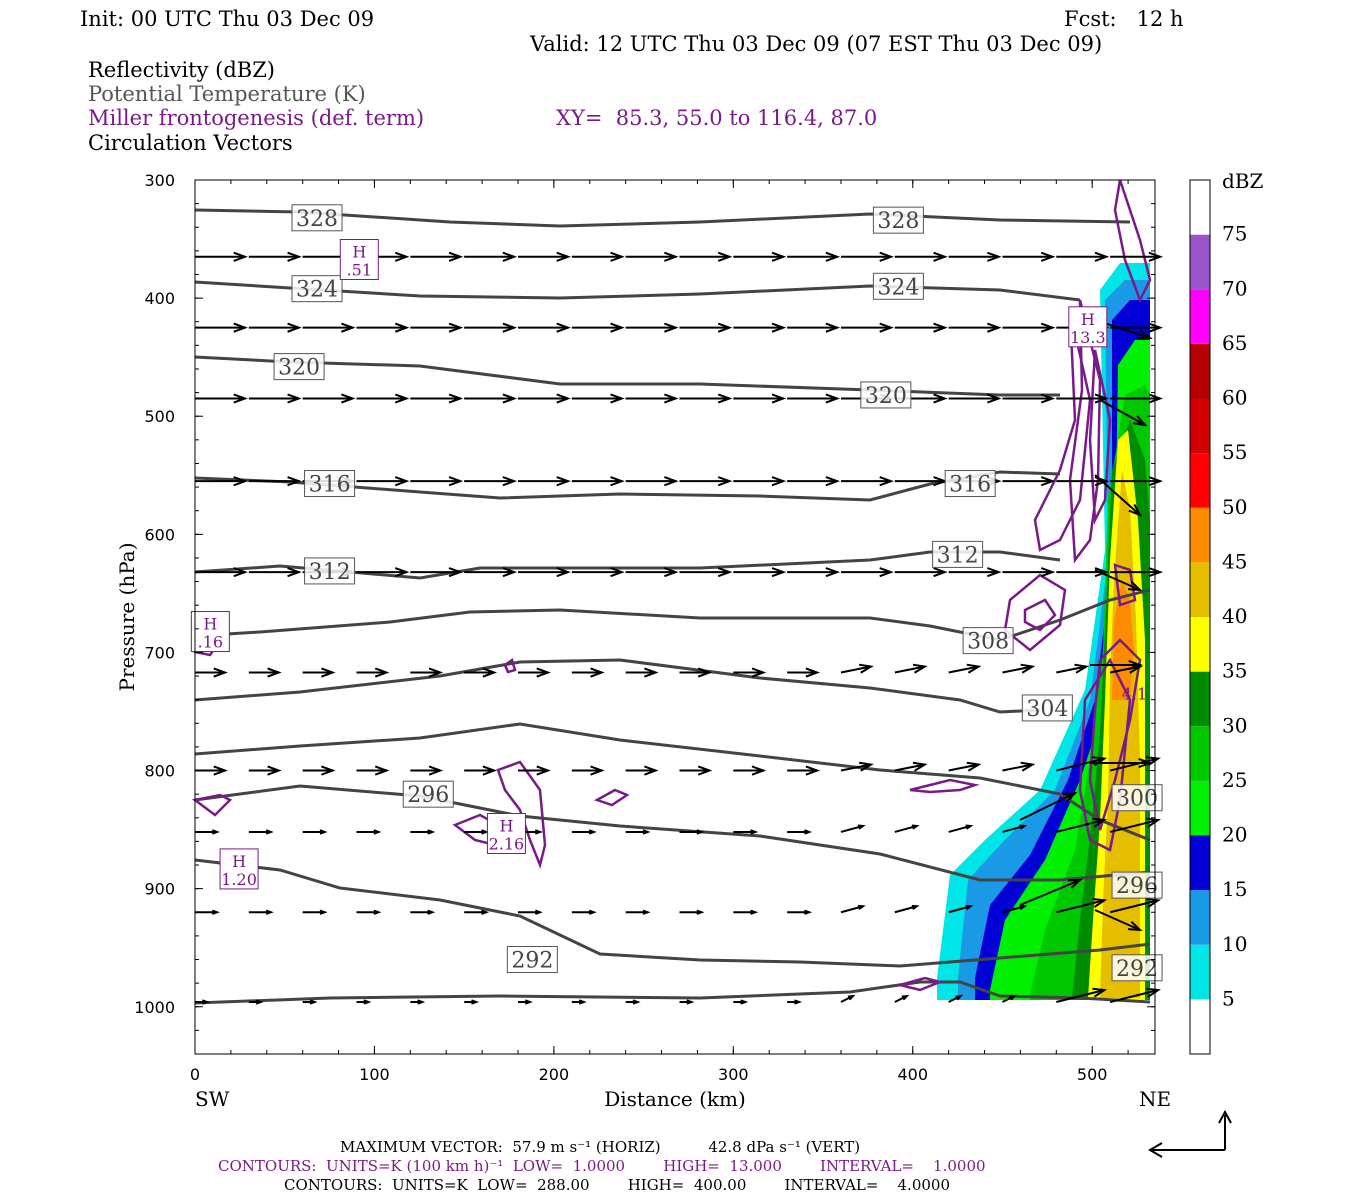 The height and width of the screenshot is (1200, 1350). Describe the element at coordinates (256, 118) in the screenshot. I see `field-frontogenesis: Miller frontogenesis (def. term)` at that location.